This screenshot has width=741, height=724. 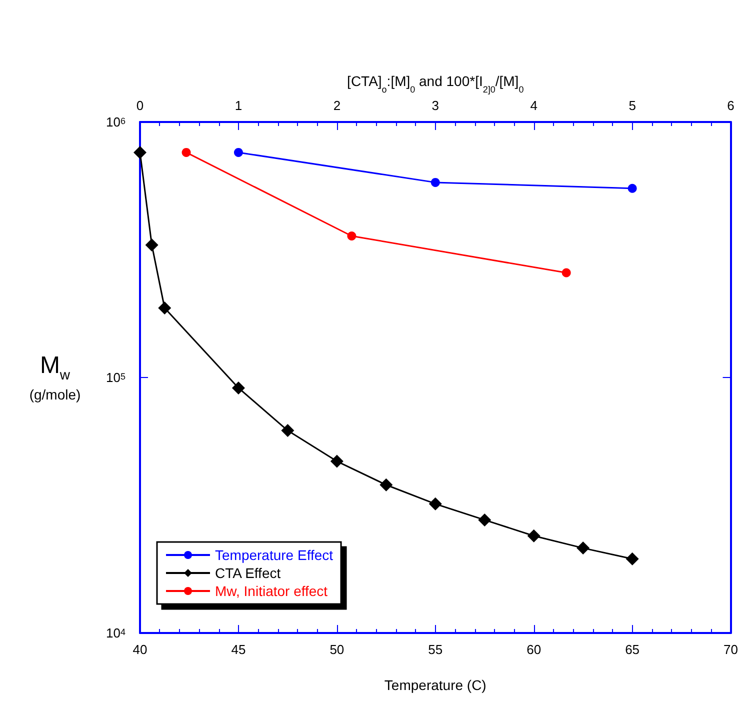 I want to click on x2-tick-label: 2, so click(x=337, y=105).